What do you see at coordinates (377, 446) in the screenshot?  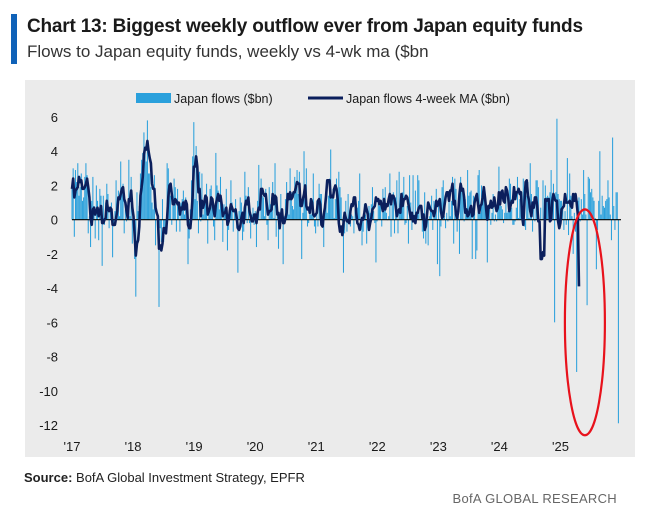 I see `x-tick-label: '22` at bounding box center [377, 446].